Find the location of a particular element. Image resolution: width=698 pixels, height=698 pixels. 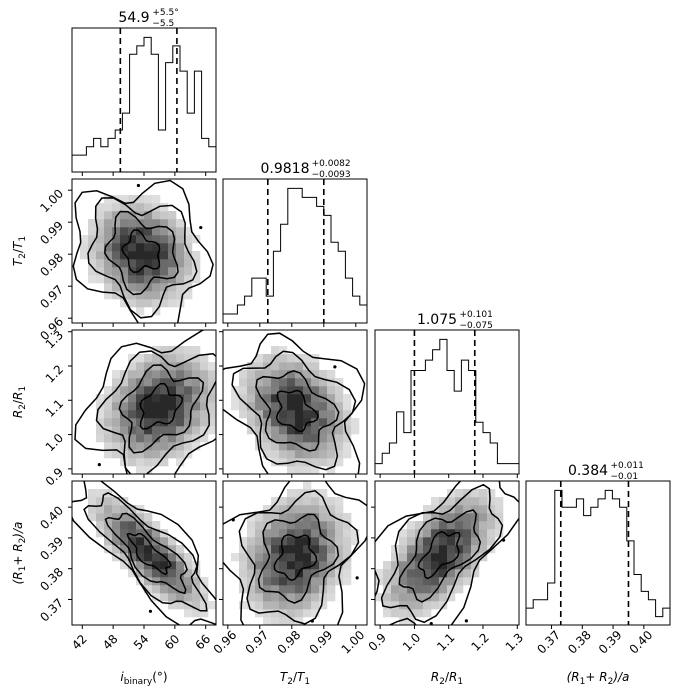

density-panel-r-a is located at coordinates (447, 553).